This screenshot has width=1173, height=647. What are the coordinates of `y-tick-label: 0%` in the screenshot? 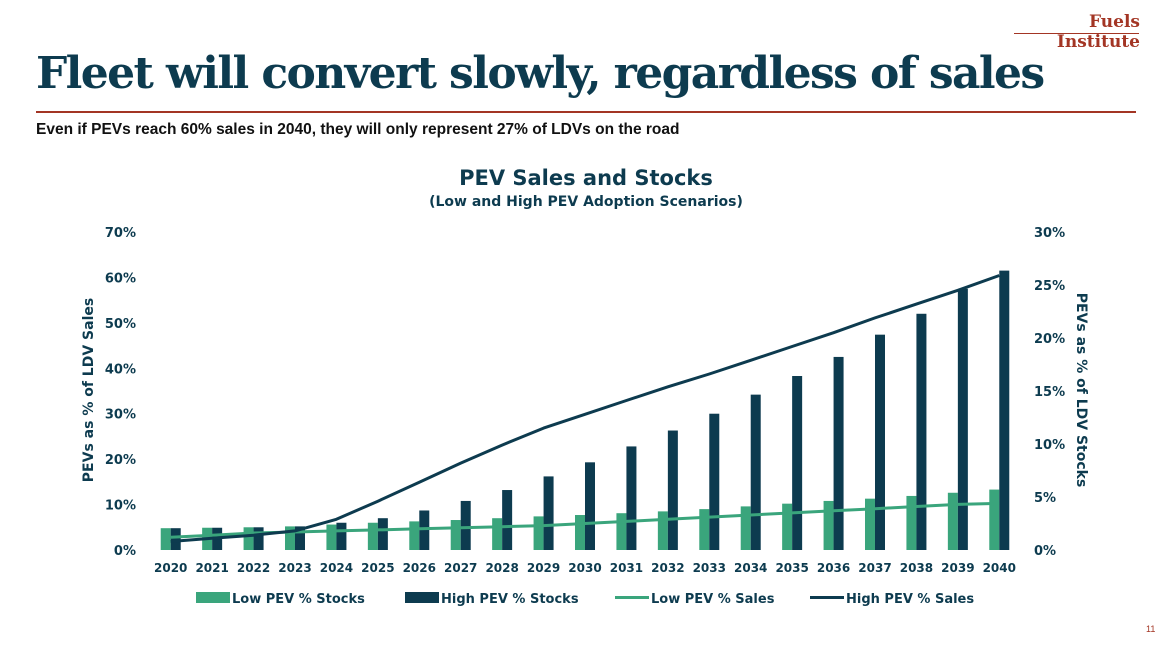 It's located at (125, 551).